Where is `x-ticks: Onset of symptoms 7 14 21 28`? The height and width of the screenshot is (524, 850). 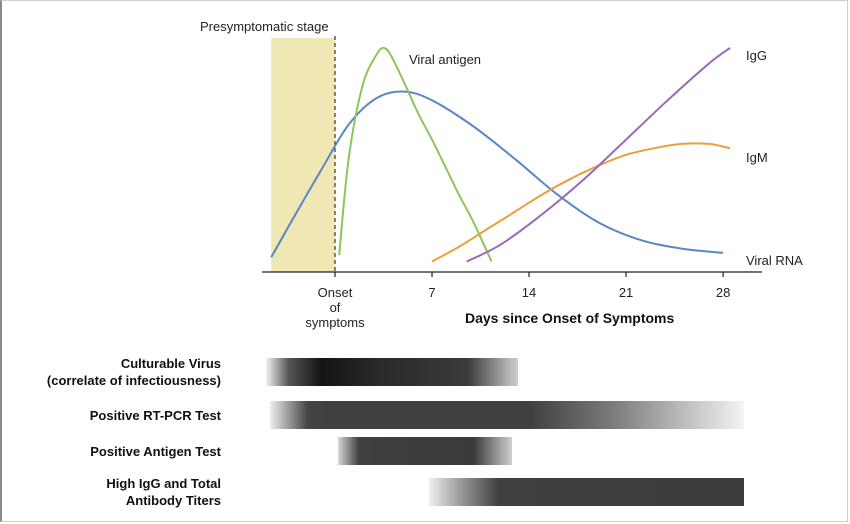 x-ticks: Onset of symptoms 7 14 21 28 is located at coordinates (517, 301).